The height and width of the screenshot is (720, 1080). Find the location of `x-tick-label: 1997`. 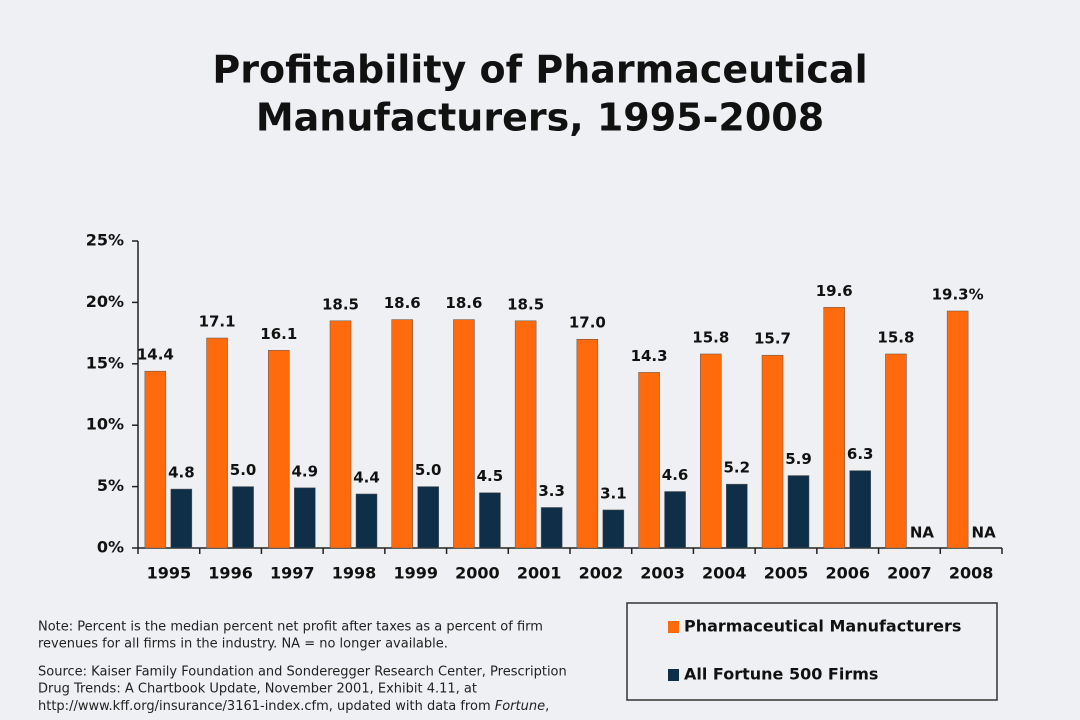

x-tick-label: 1997 is located at coordinates (292, 573).